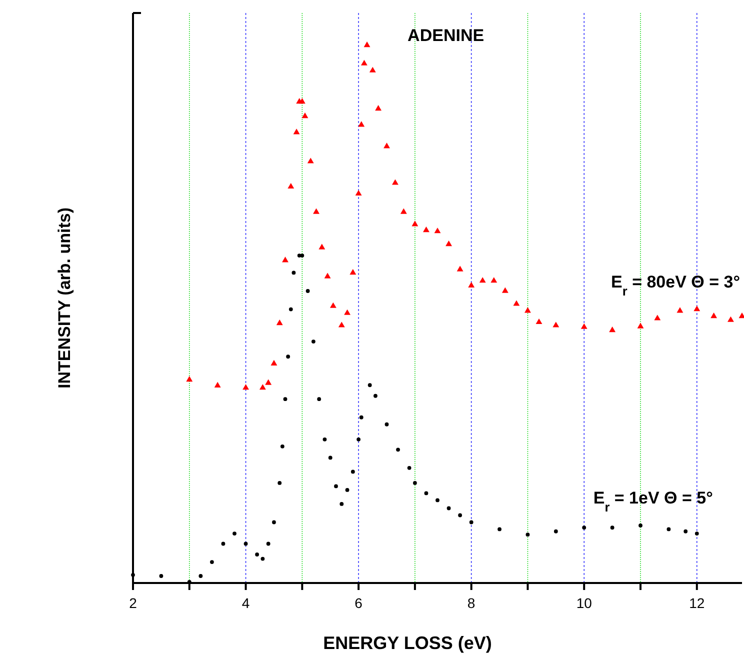 Image resolution: width=744 pixels, height=657 pixels. I want to click on x-tick-label: 4, so click(246, 603).